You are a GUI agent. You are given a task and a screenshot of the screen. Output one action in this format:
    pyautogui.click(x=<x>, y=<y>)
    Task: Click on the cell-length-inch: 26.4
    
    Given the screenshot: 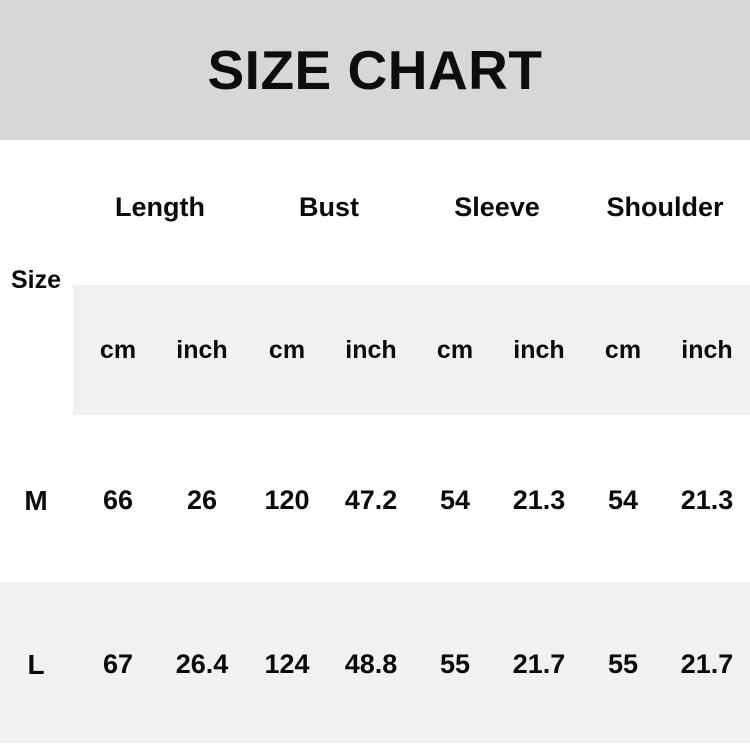 What is the action you would take?
    pyautogui.click(x=202, y=664)
    